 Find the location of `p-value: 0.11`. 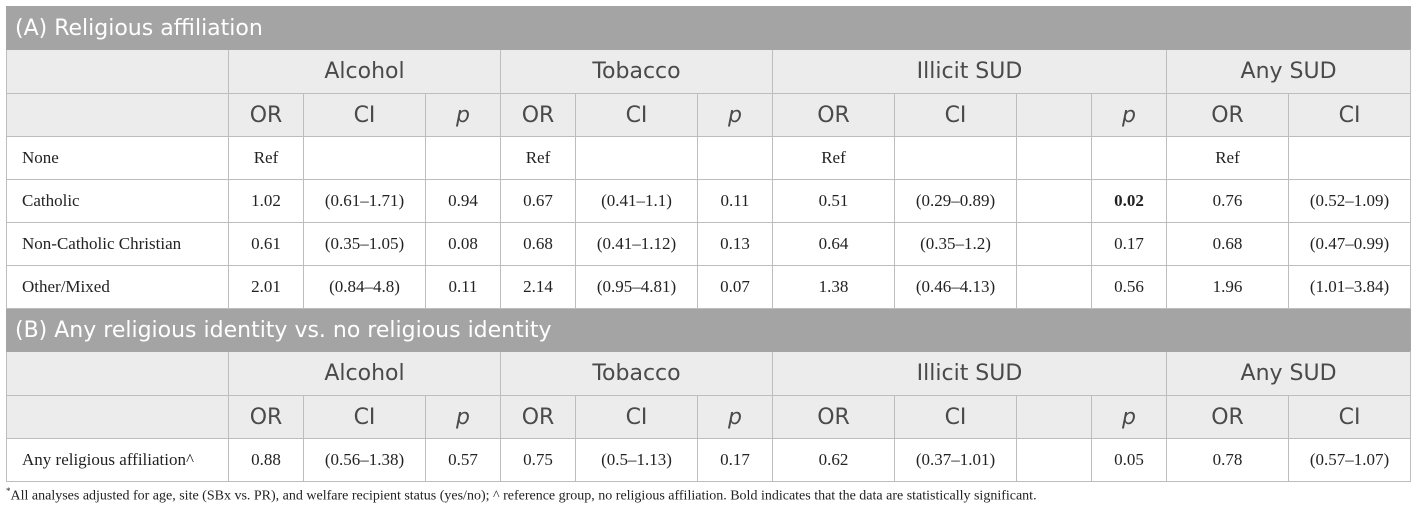

p-value: 0.11 is located at coordinates (735, 201).